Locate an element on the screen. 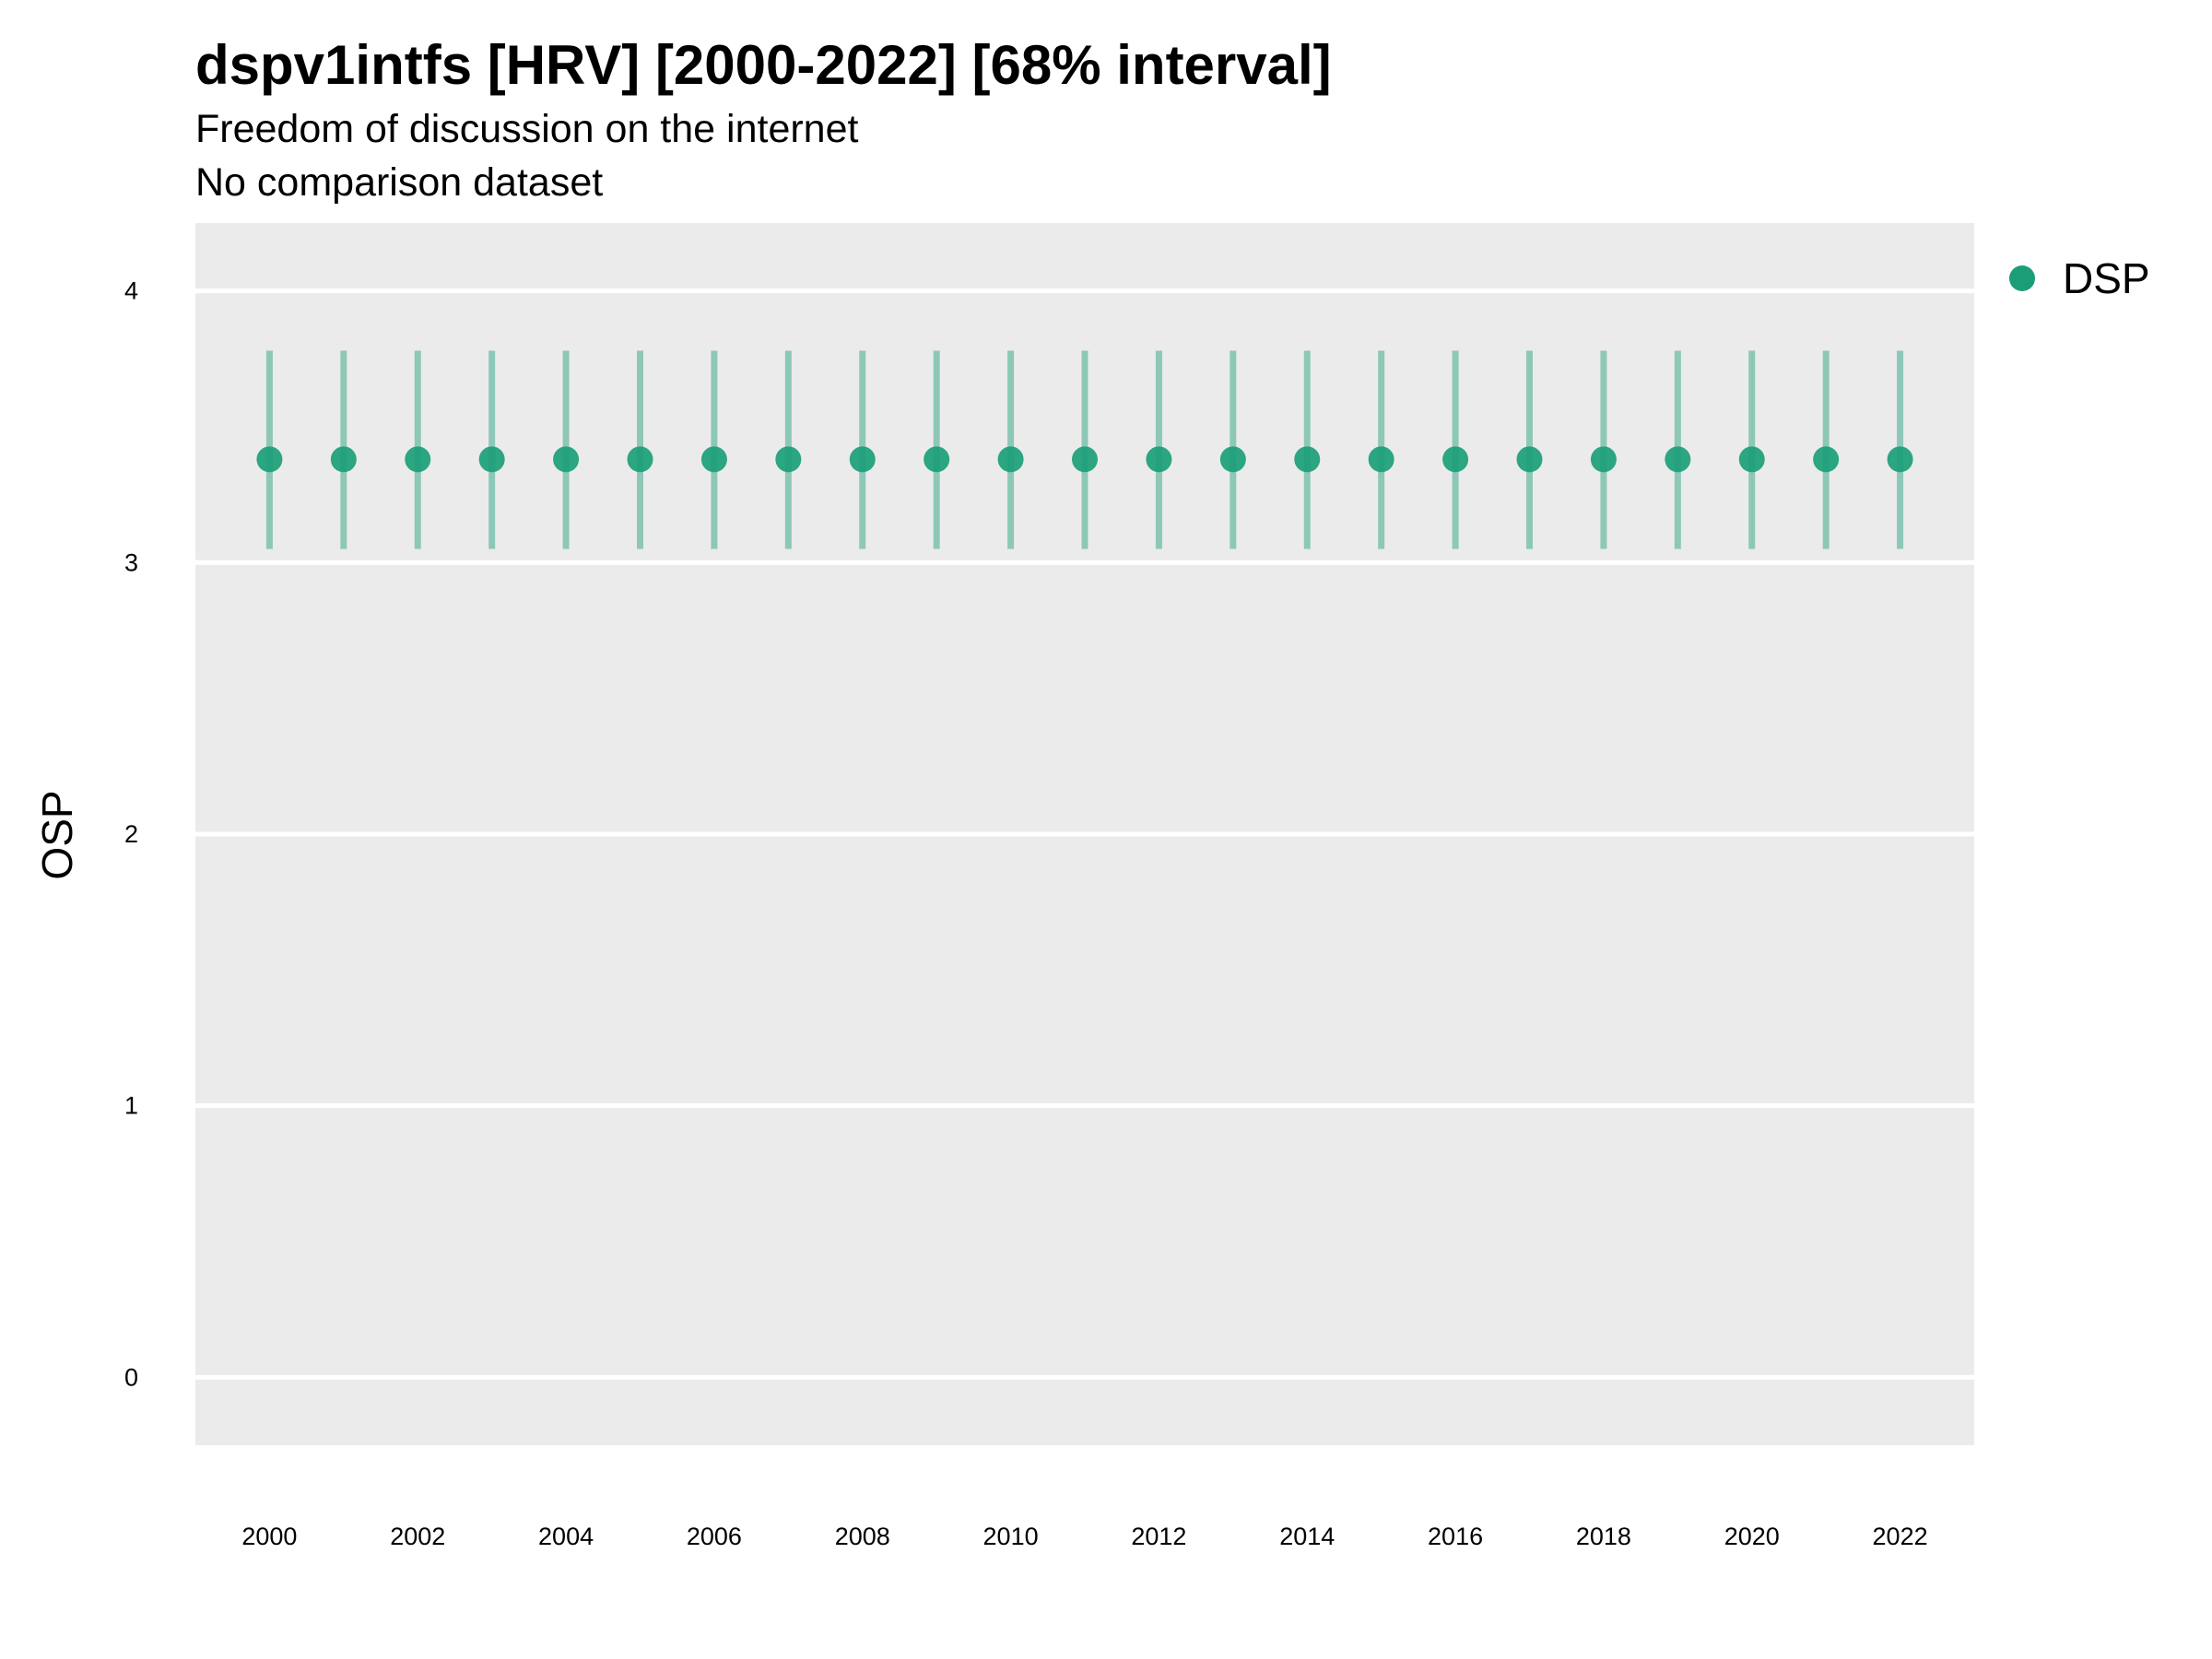 This screenshot has height=1659, width=2212. x-tick-label: 2004 is located at coordinates (566, 1536).